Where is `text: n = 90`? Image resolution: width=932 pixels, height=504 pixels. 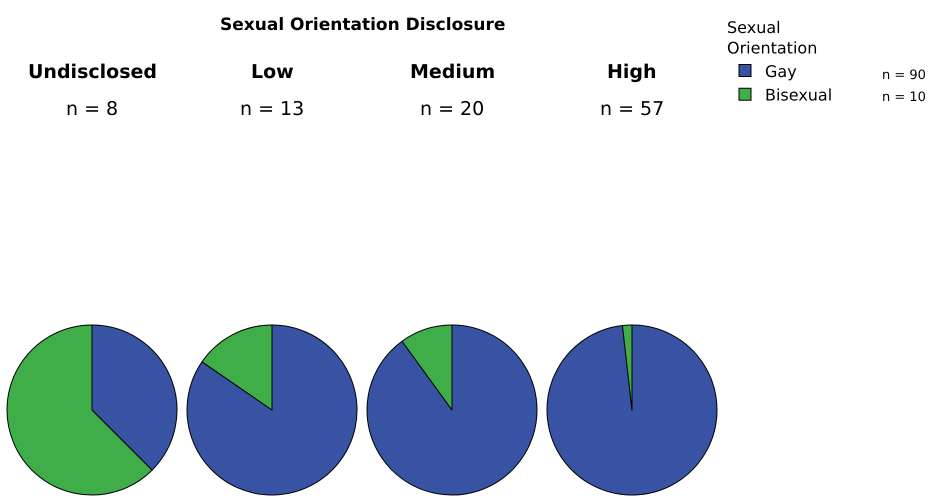 text: n = 90 is located at coordinates (904, 75).